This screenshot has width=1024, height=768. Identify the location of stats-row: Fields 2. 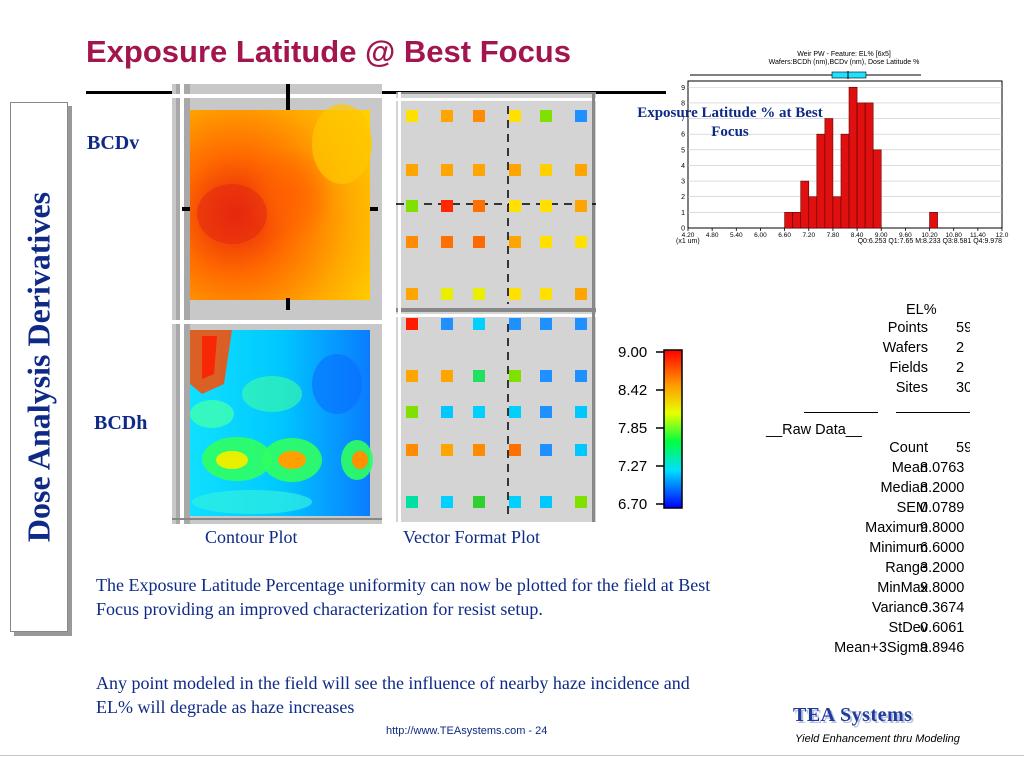
(859, 370).